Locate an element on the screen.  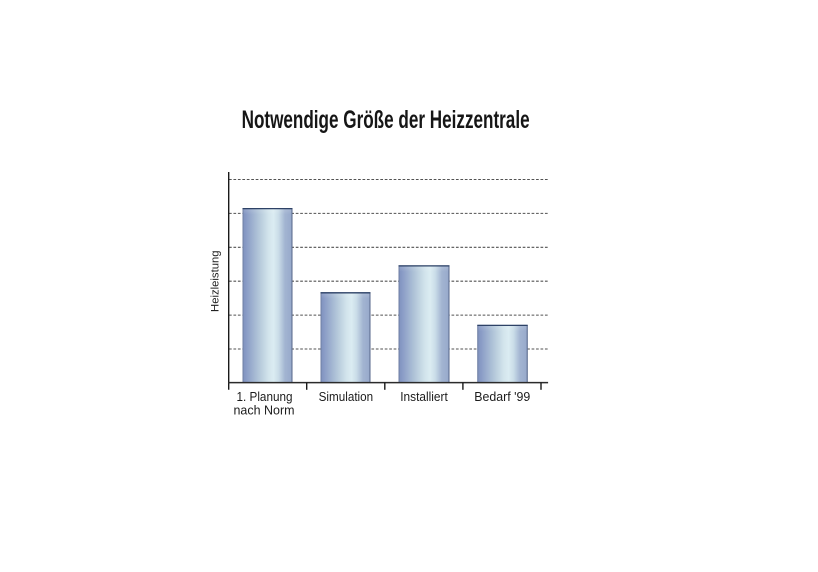
svg-text: 1. Planung is located at coordinates (265, 396).